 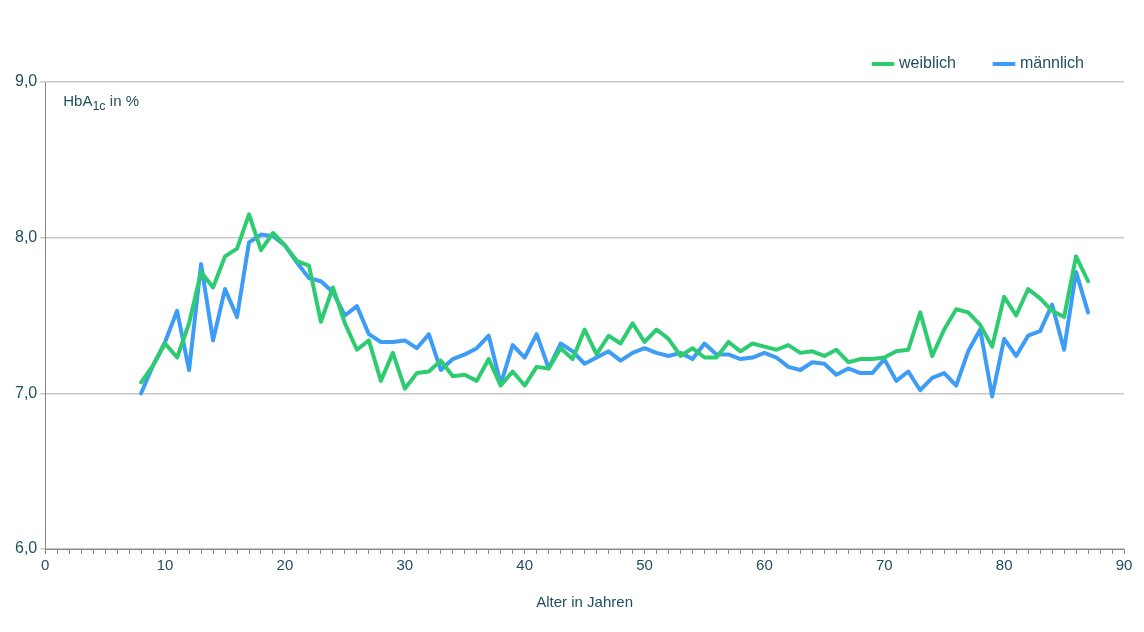 I want to click on x-tick-label: 50, so click(x=644, y=565).